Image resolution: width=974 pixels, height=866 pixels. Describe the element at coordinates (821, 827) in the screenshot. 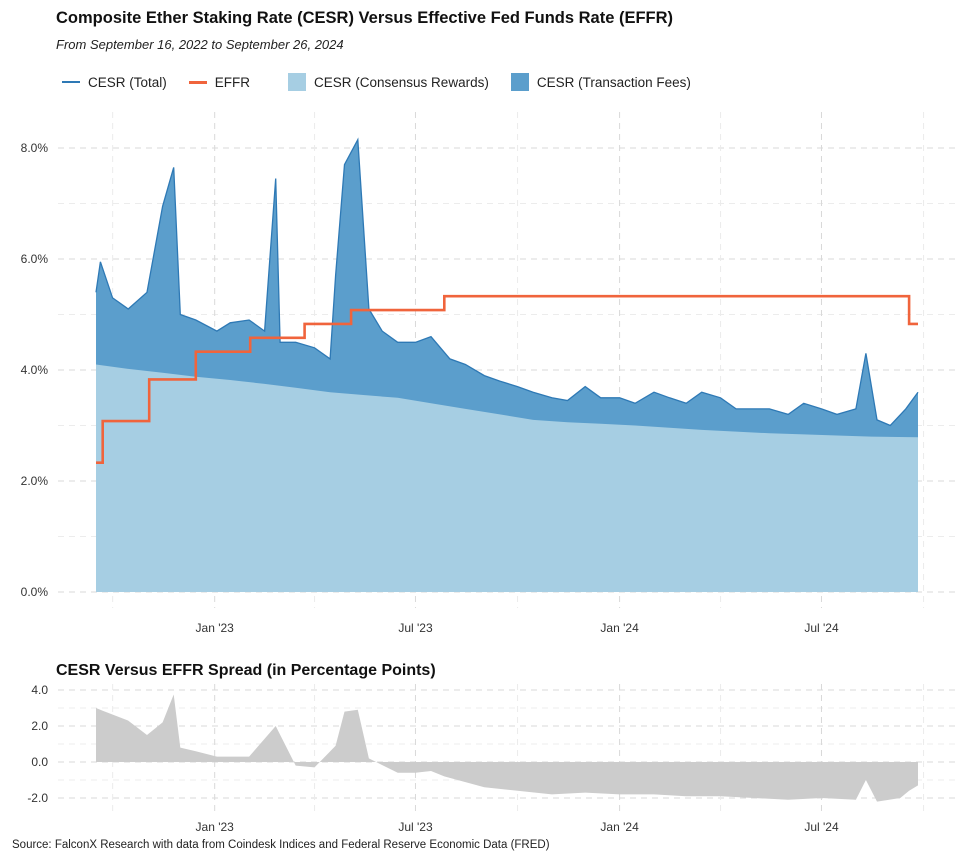

I see `spread-x-tick-label: Jul '24` at that location.